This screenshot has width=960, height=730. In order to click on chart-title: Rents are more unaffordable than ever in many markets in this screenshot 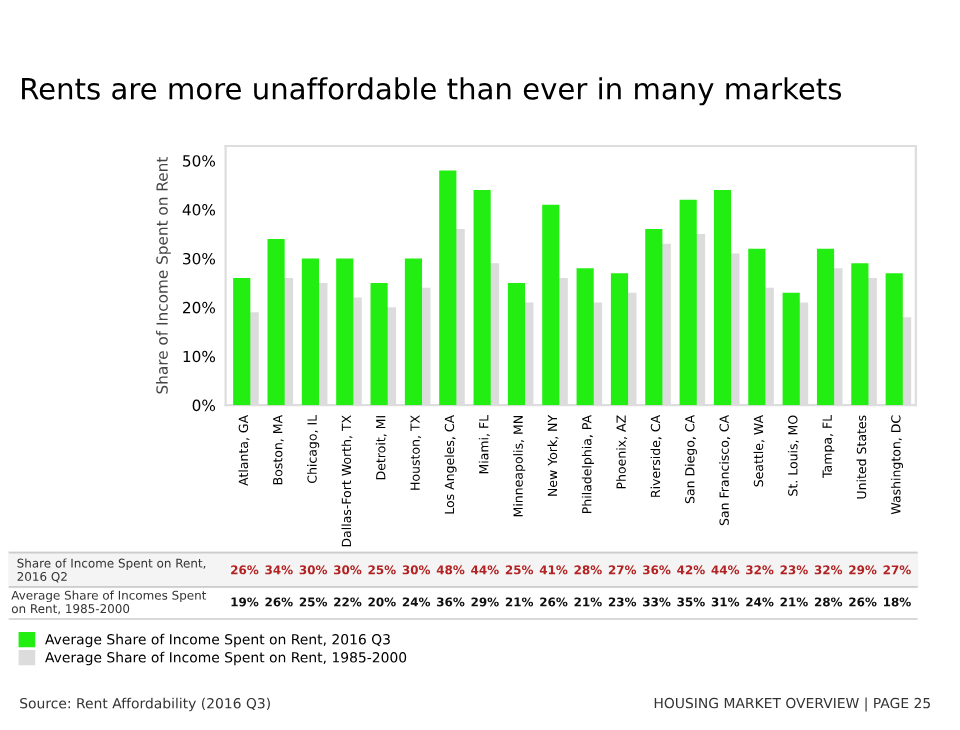, I will do `click(432, 91)`.